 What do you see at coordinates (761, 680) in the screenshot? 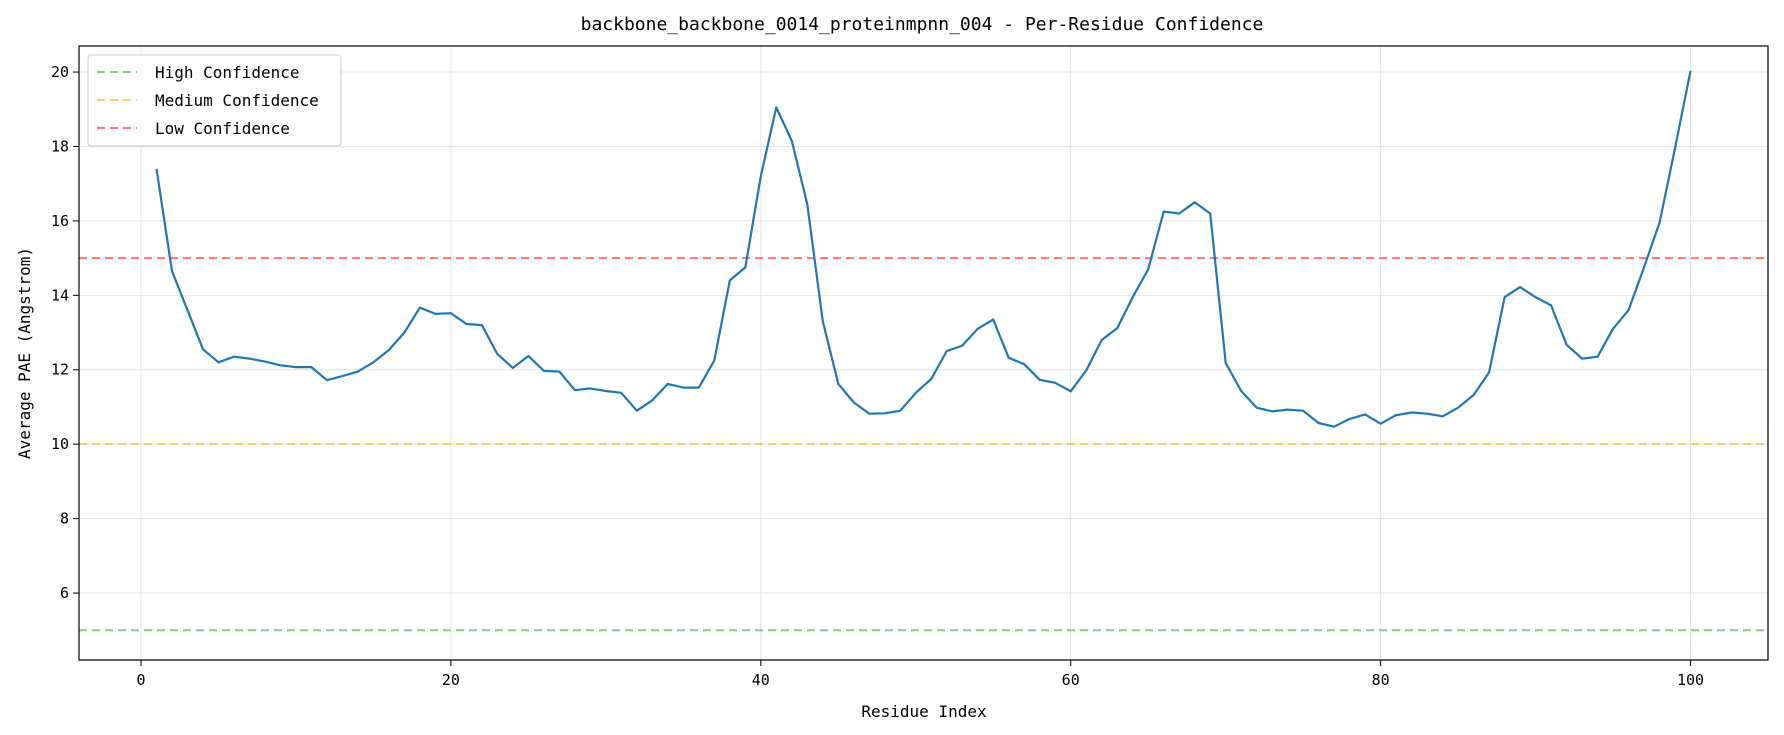
I see `x-tick-label: 40` at bounding box center [761, 680].